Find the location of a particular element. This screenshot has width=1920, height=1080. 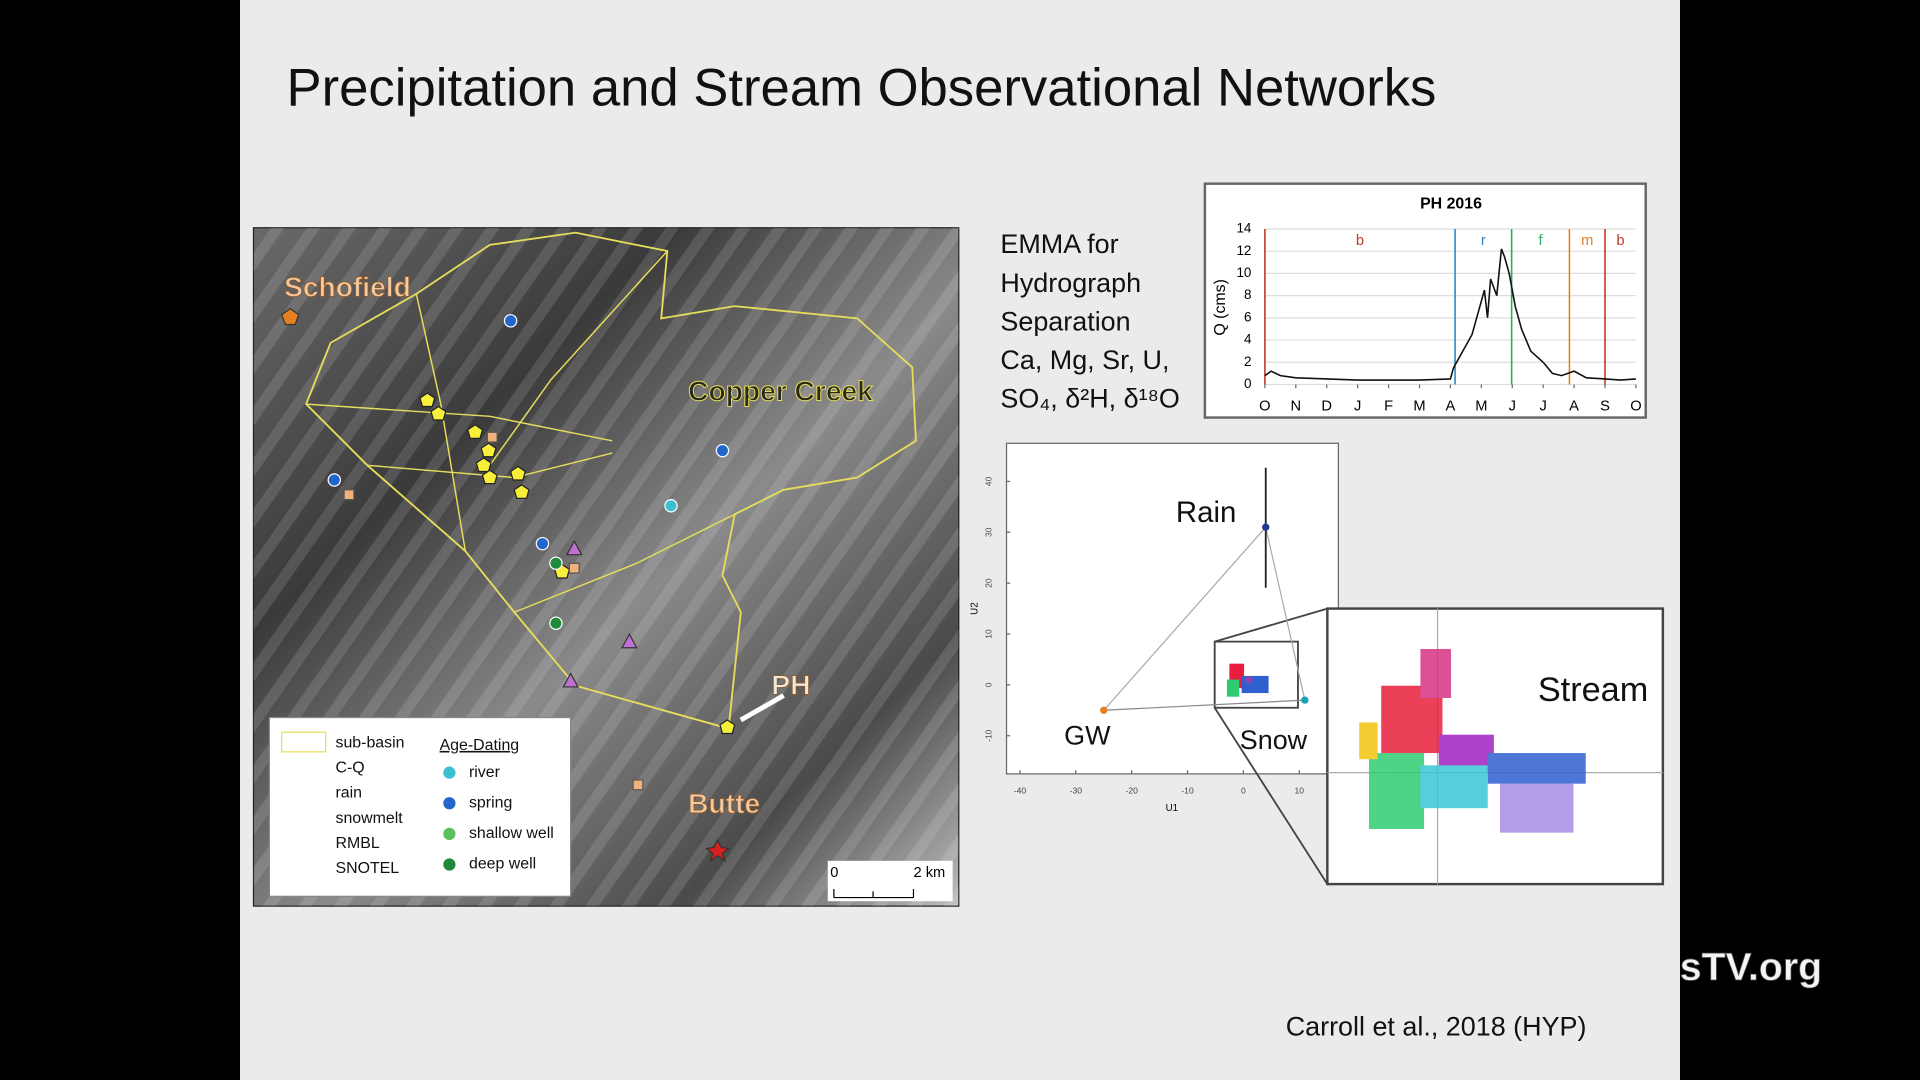

emma-text: Ca, Mg, Sr, U, is located at coordinates (1084, 360).